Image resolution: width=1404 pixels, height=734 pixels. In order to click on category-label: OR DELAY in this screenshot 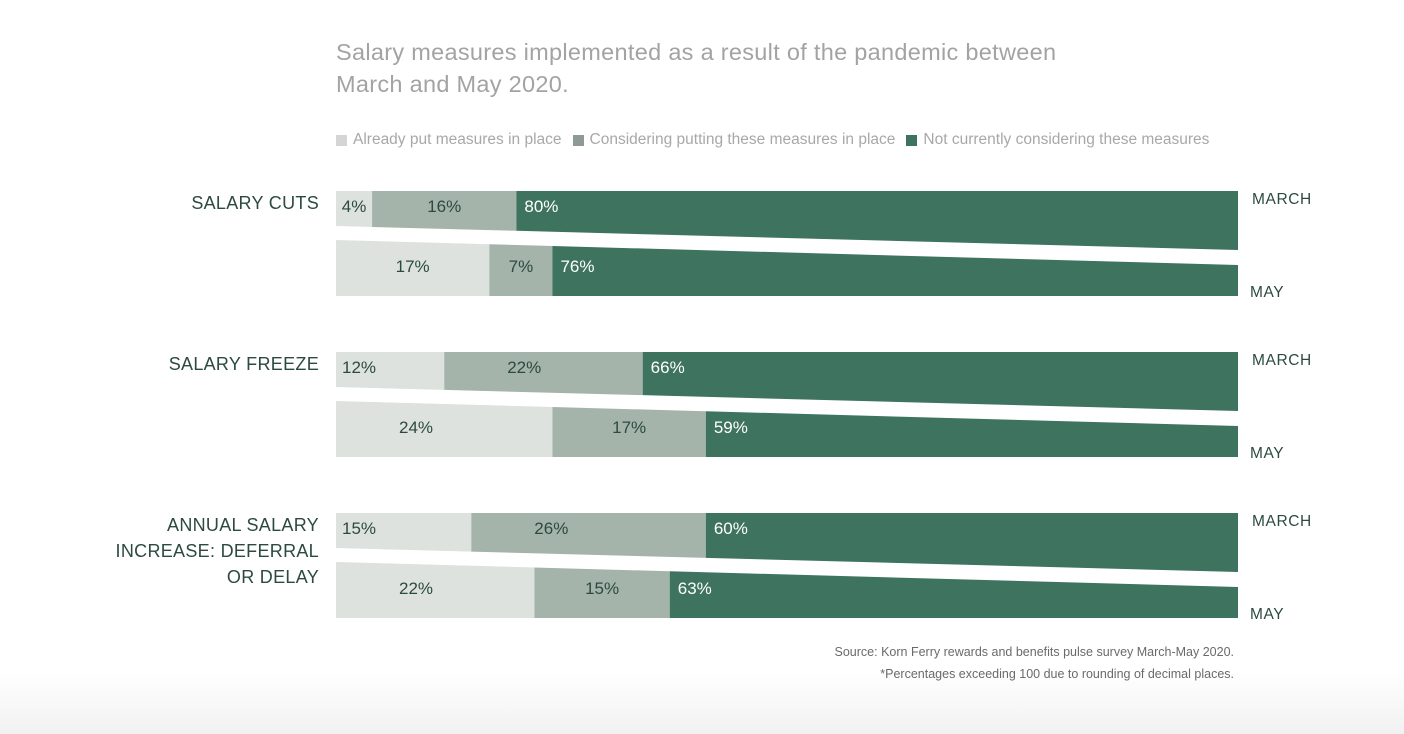, I will do `click(273, 577)`.